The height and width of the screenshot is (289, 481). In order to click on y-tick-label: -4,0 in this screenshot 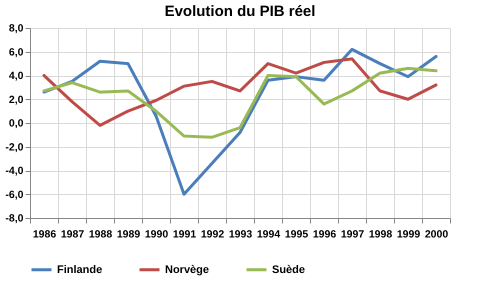, I will do `click(14, 171)`.